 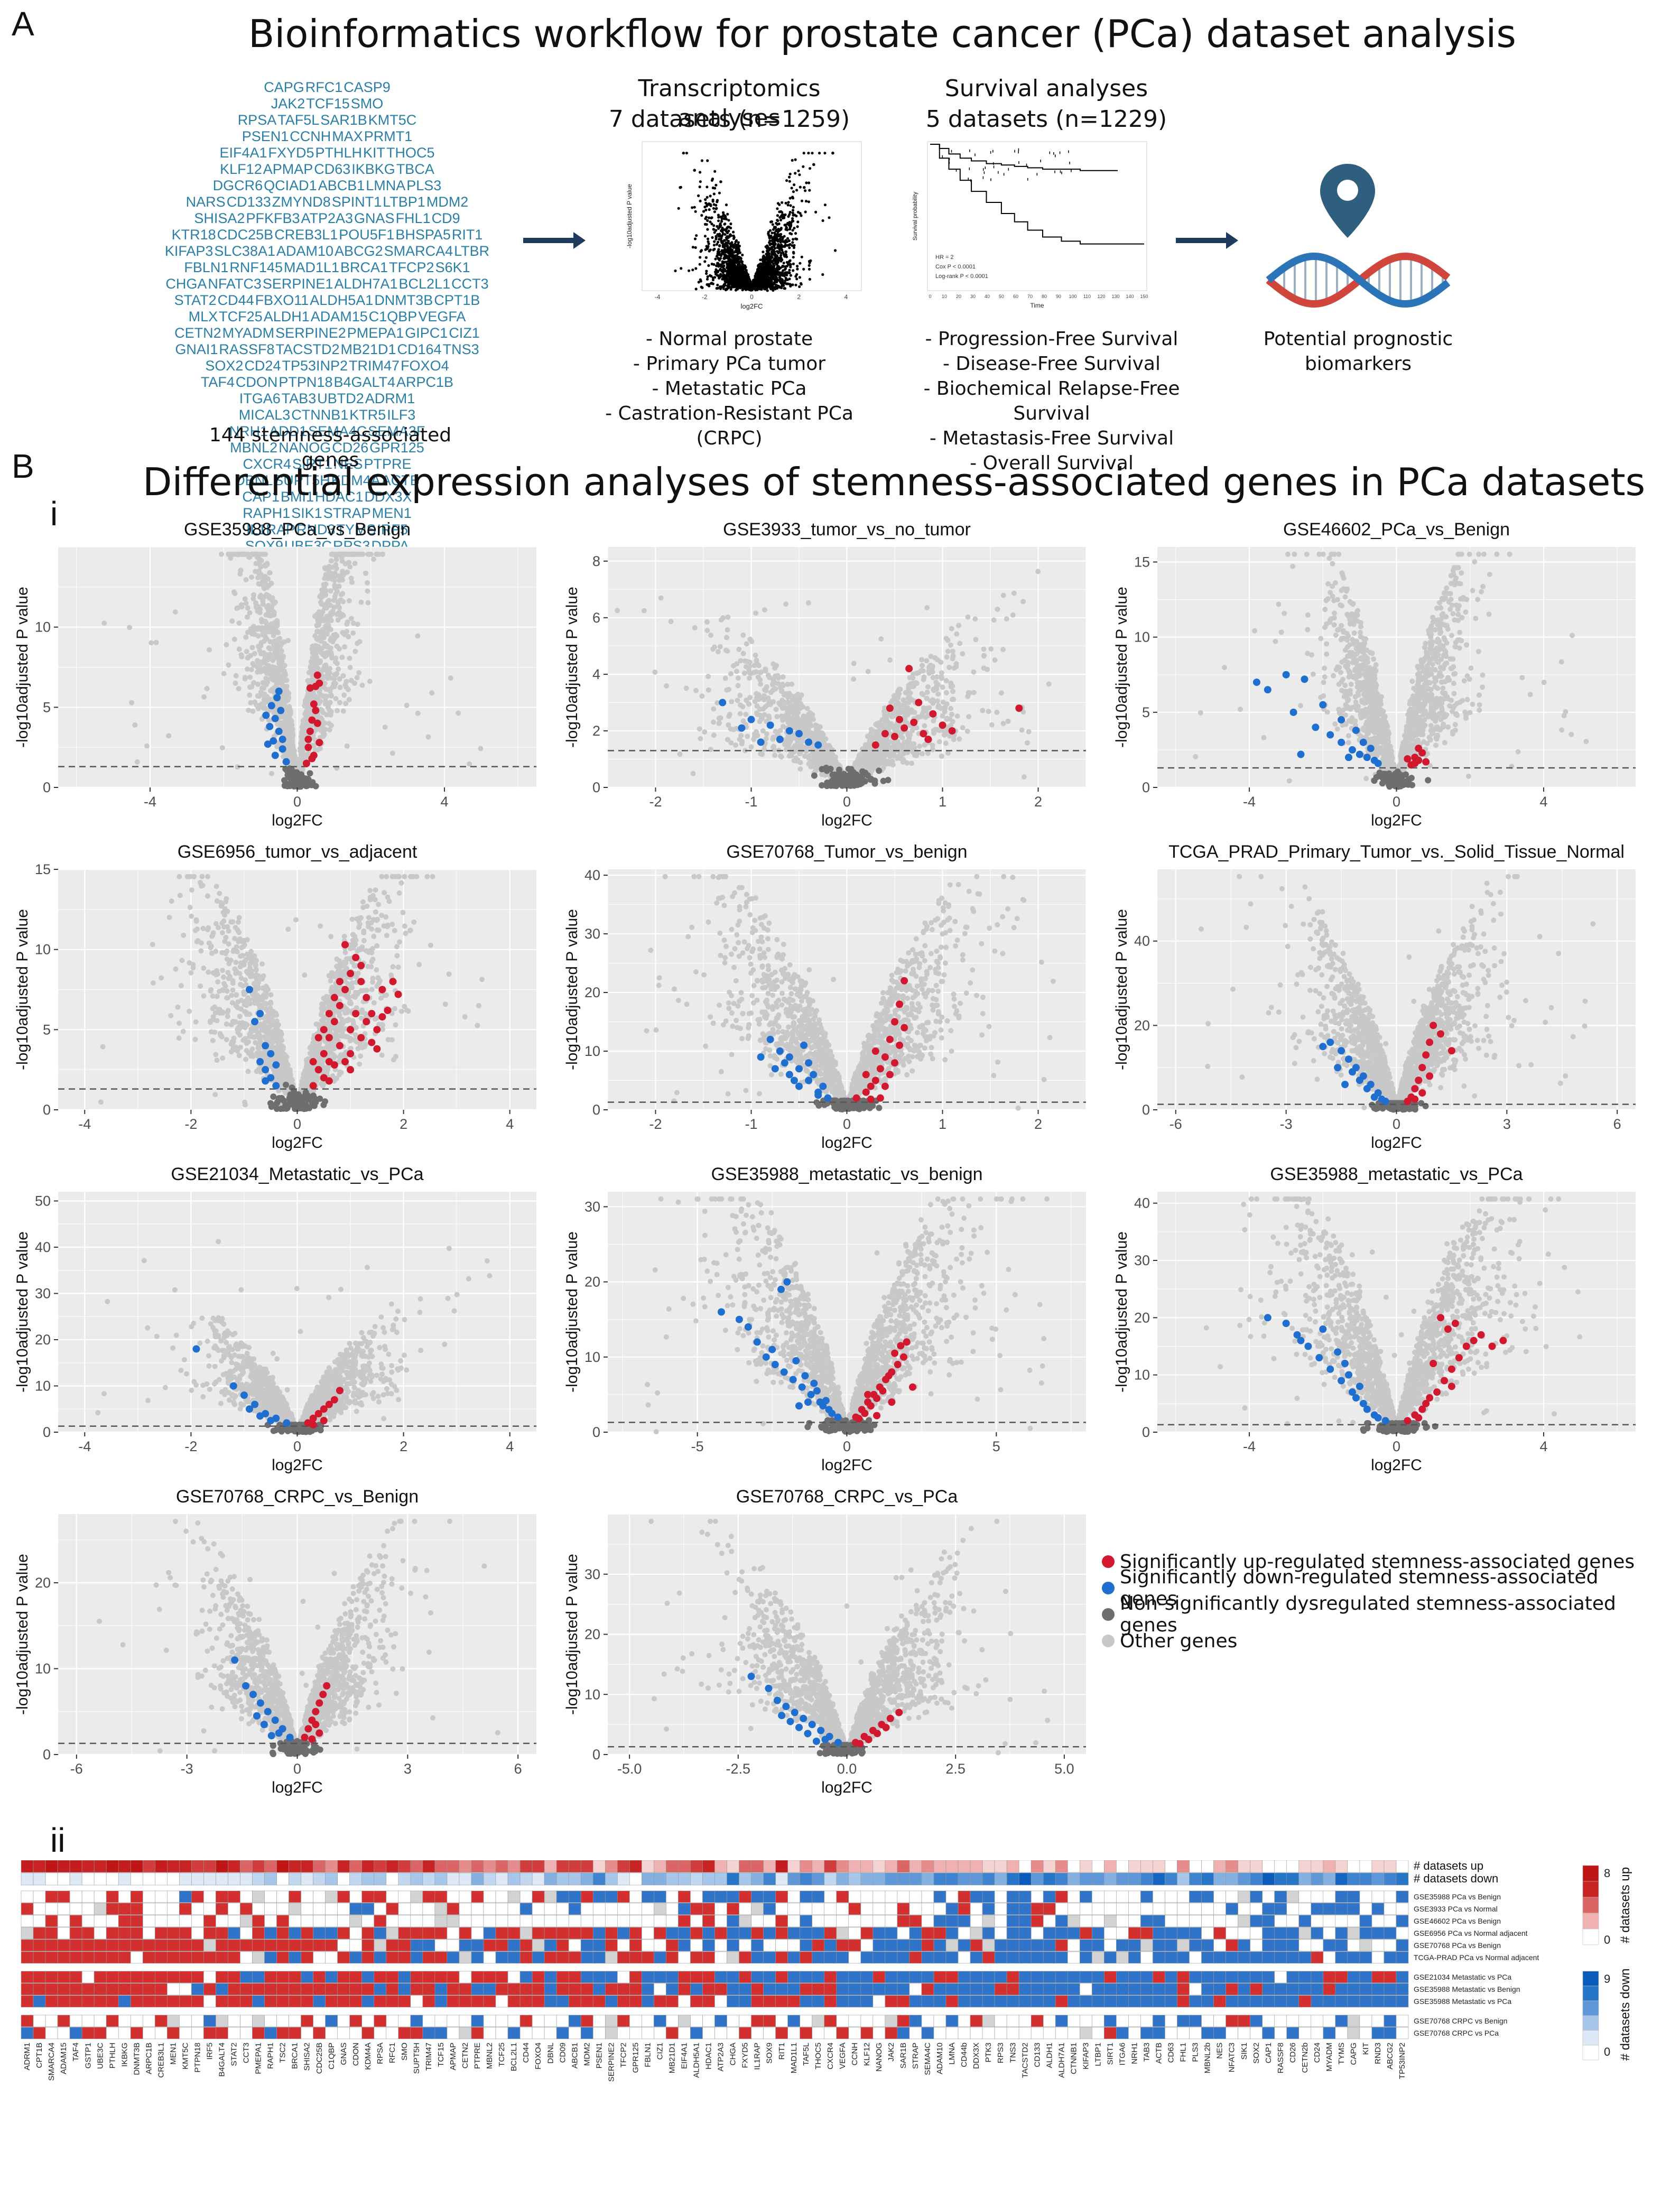 I want to click on list-item: - Biochemical Relapse-Free Survival, so click(x=1051, y=401).